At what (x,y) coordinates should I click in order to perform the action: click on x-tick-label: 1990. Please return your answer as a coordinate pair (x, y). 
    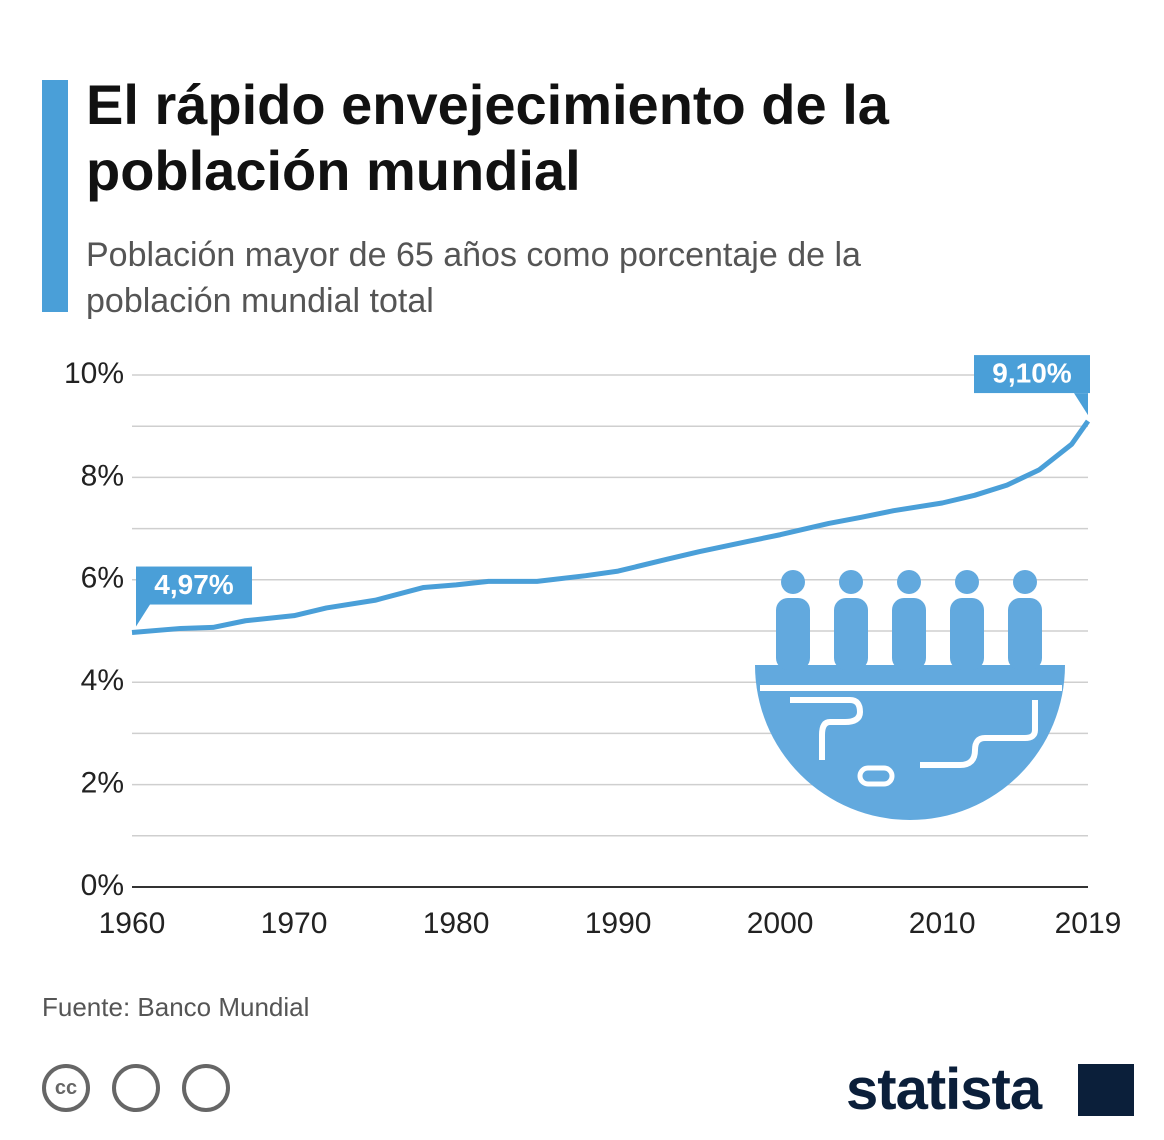
    Looking at the image, I should click on (618, 923).